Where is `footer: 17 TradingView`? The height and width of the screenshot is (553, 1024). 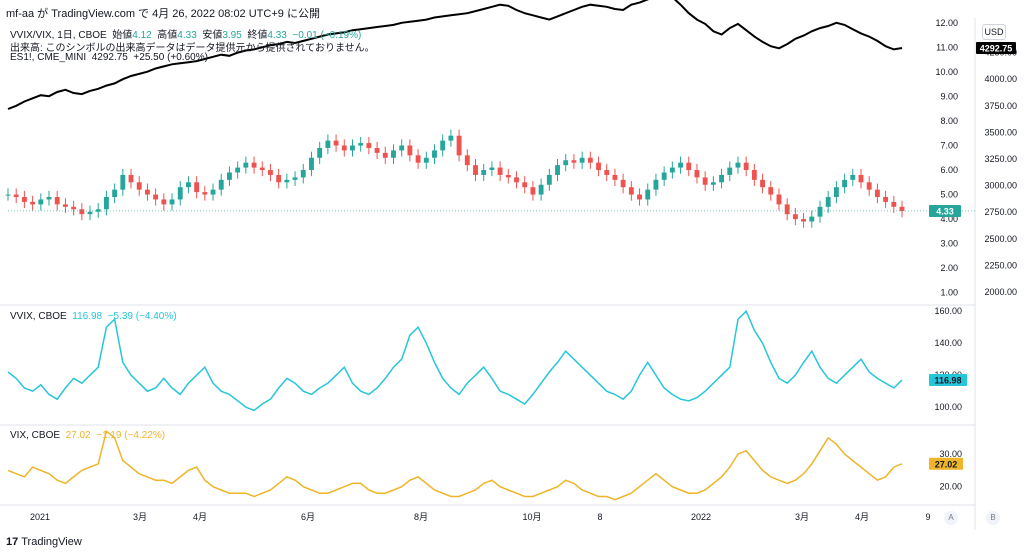
footer: 17 TradingView is located at coordinates (44, 542).